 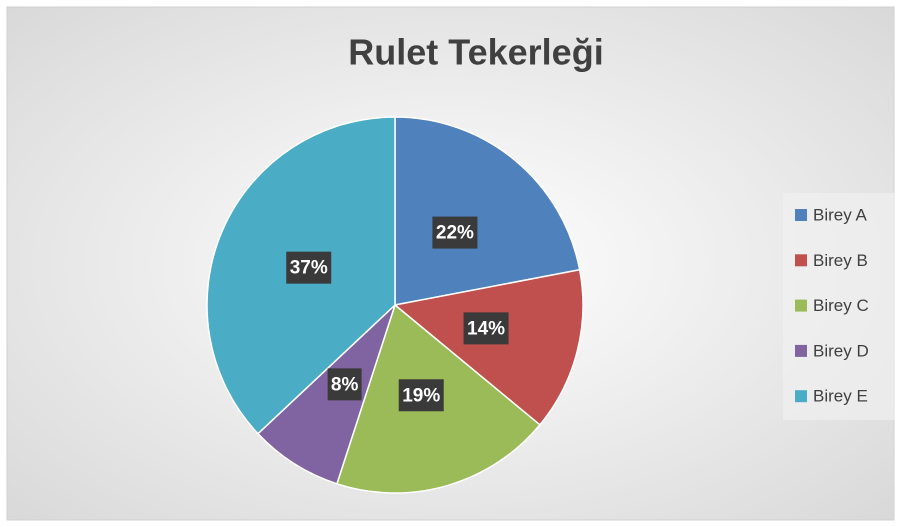 I want to click on data-label: 37%, so click(x=309, y=268).